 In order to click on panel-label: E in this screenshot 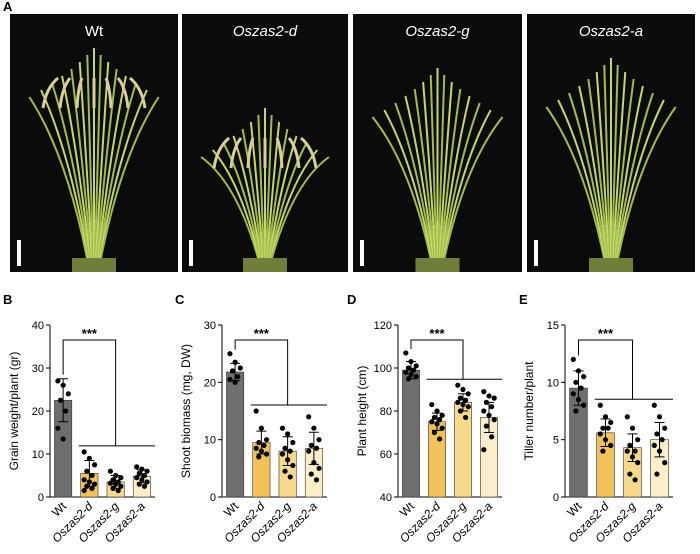, I will do `click(523, 299)`.